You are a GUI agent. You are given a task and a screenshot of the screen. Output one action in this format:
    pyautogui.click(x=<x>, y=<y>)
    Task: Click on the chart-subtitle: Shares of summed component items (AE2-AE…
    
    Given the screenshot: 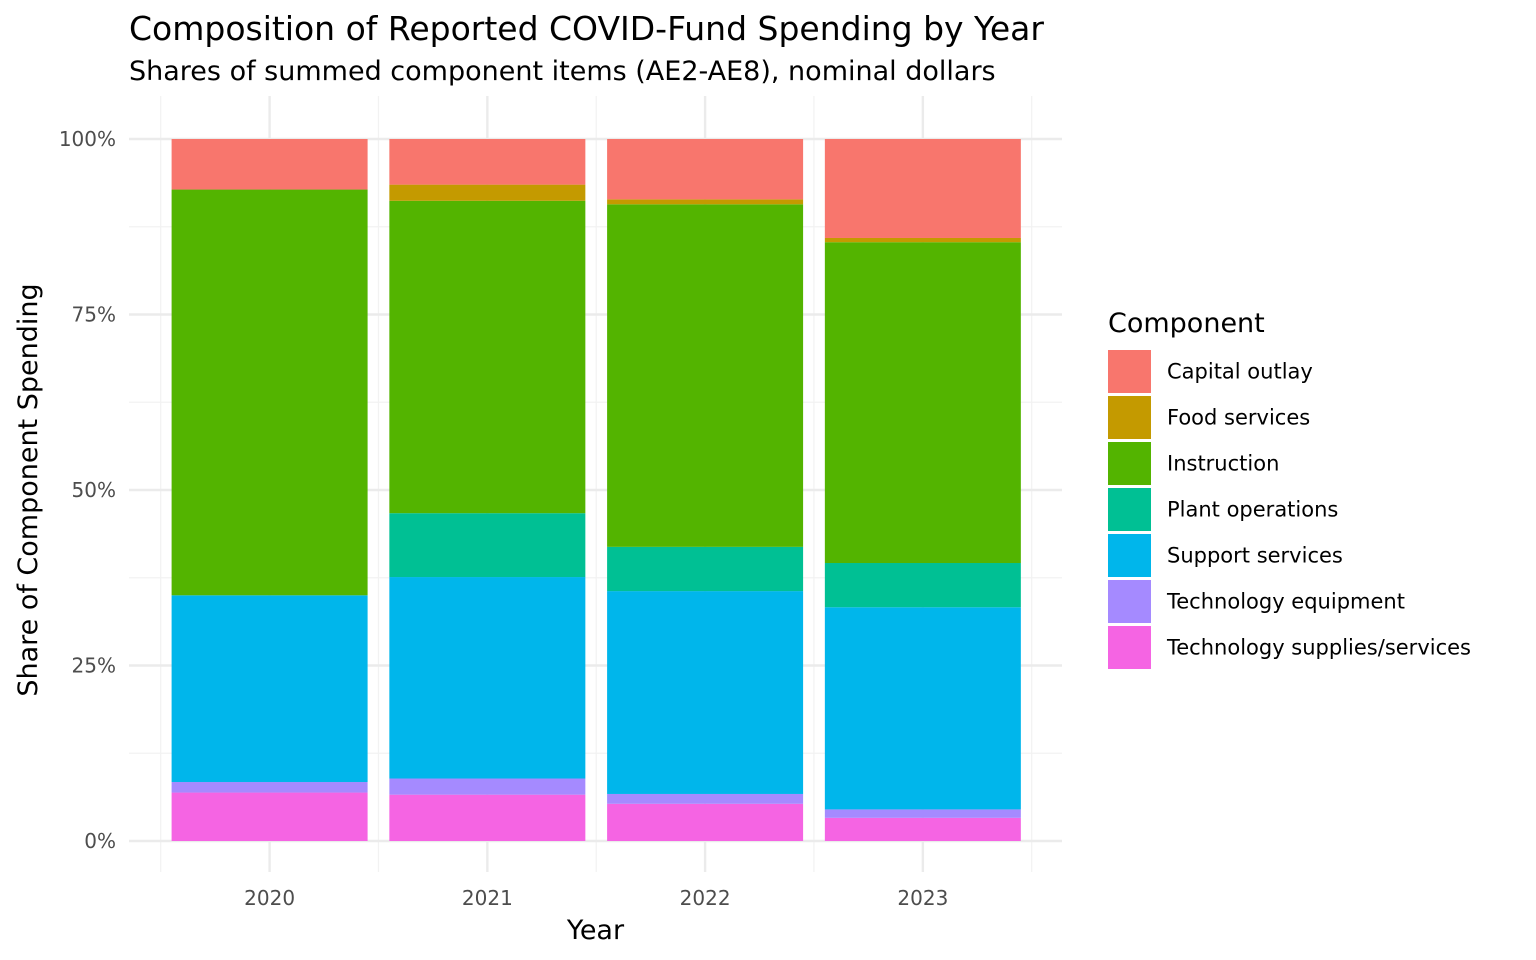 What is the action you would take?
    pyautogui.click(x=562, y=71)
    